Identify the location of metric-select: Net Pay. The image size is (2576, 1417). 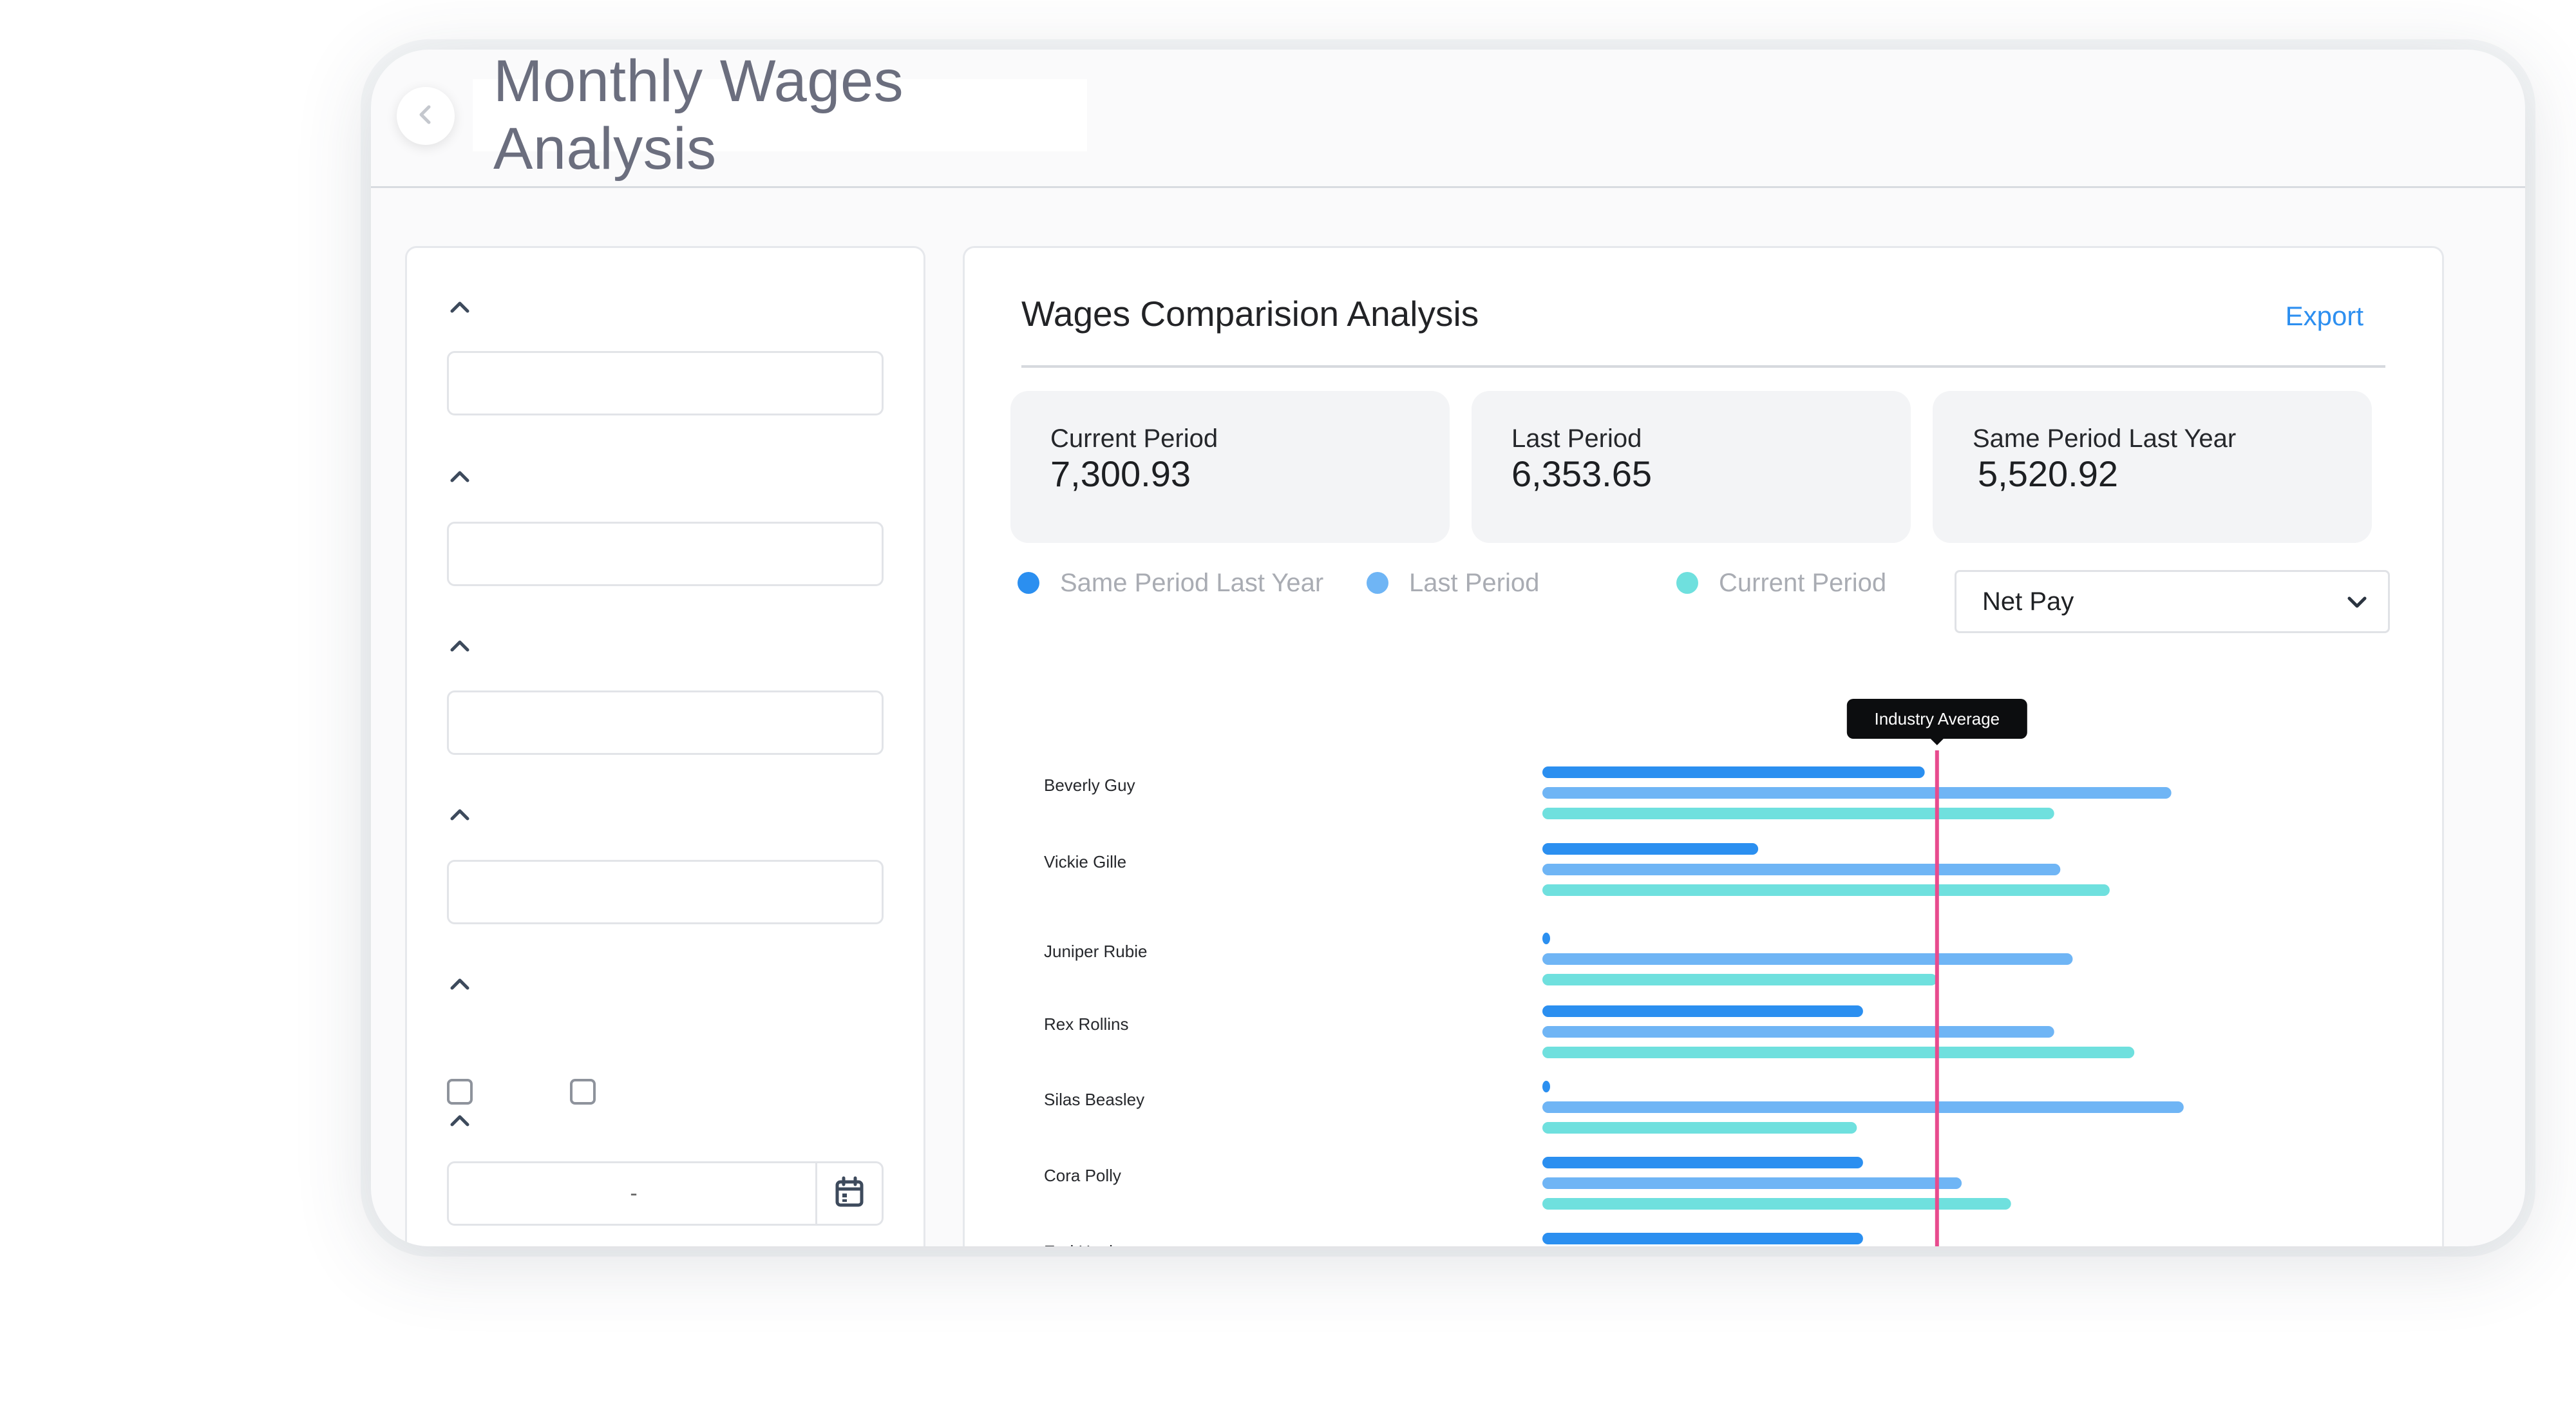
(2172, 601).